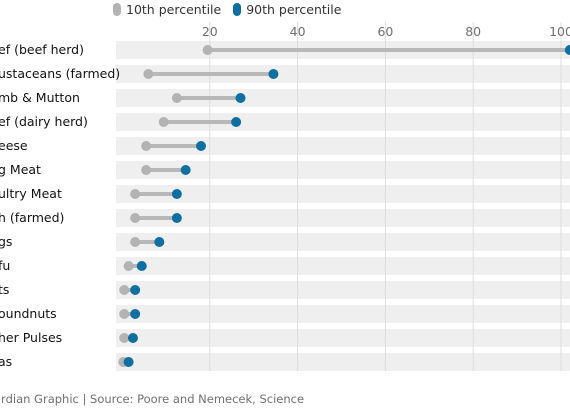  I want to click on category-label: ef (beef herd), so click(42, 49).